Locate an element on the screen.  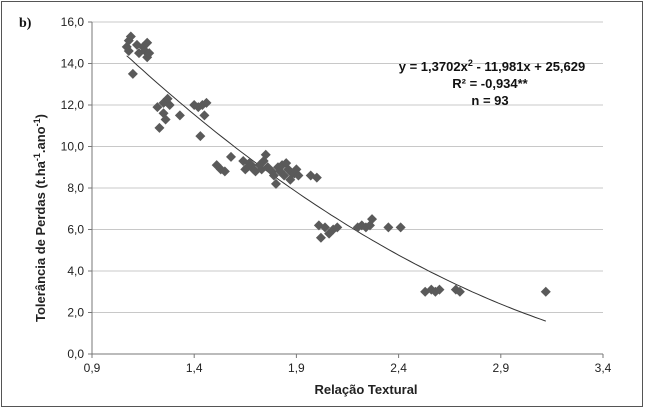
y-tick-labels: 0,0 2,0 4,0 6,0 8,0 10,0 12,0 14,0 16,0 is located at coordinates (73, 188).